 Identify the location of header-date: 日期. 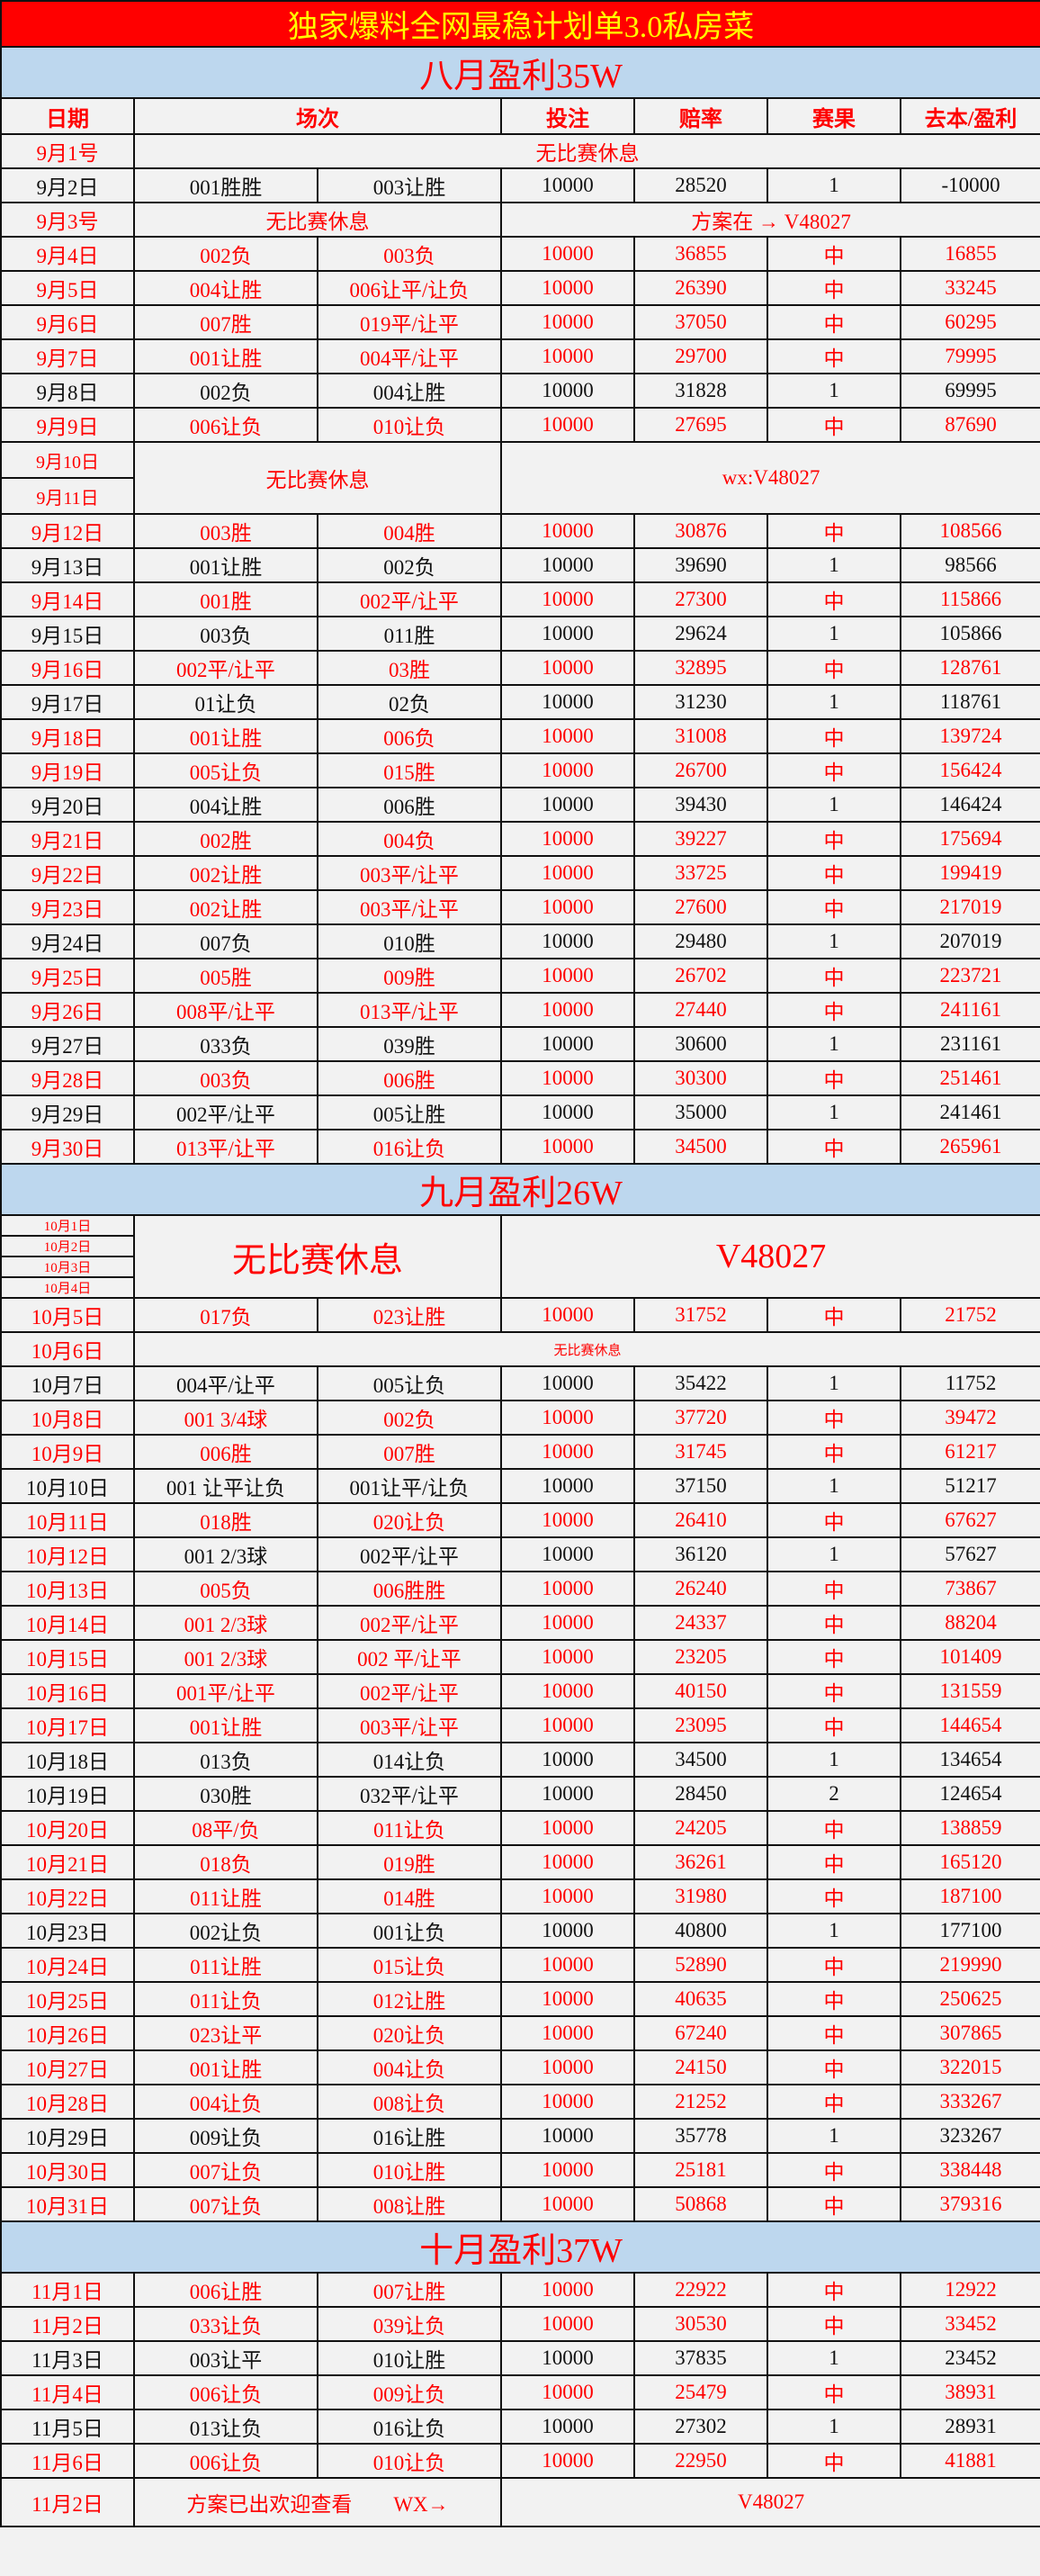
(68, 116).